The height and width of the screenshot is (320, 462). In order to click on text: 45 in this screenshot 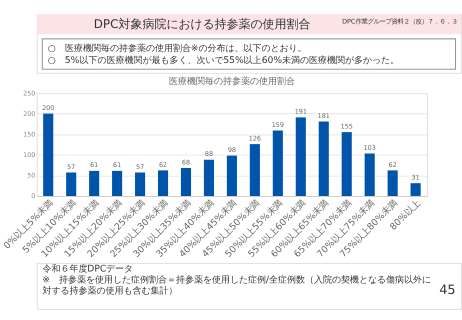, I will do `click(447, 290)`.